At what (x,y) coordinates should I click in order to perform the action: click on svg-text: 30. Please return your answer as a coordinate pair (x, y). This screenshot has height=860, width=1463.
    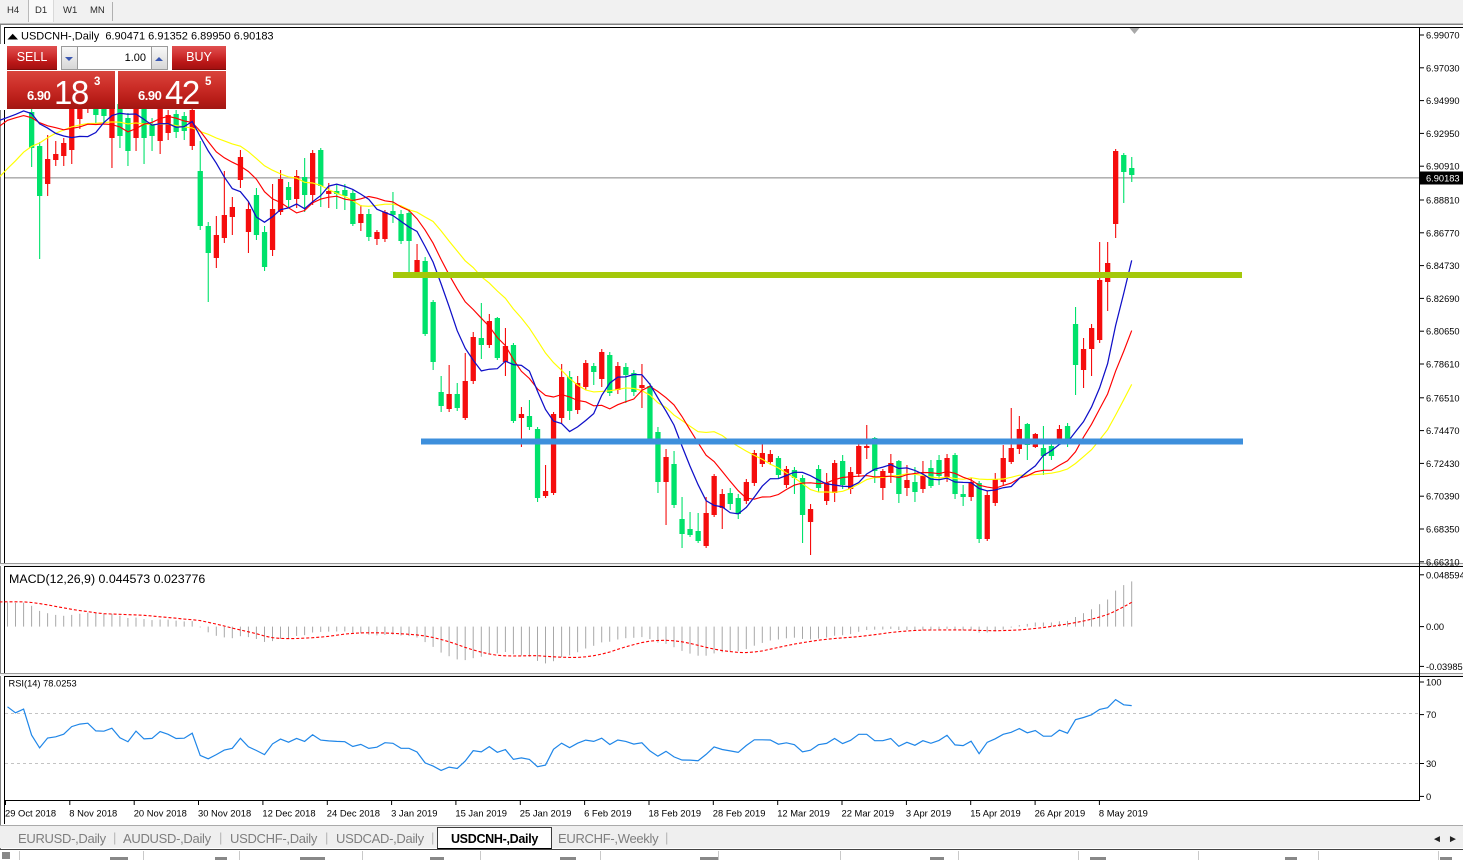
    Looking at the image, I should click on (1431, 764).